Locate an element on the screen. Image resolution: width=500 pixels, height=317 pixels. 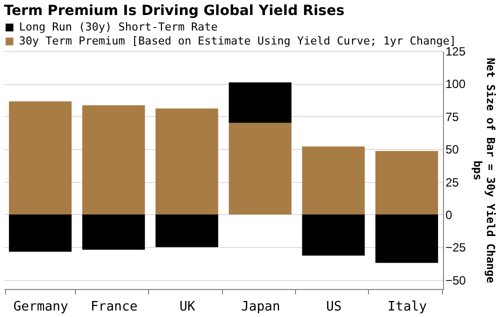
y-tick-label: −50 is located at coordinates (456, 280).